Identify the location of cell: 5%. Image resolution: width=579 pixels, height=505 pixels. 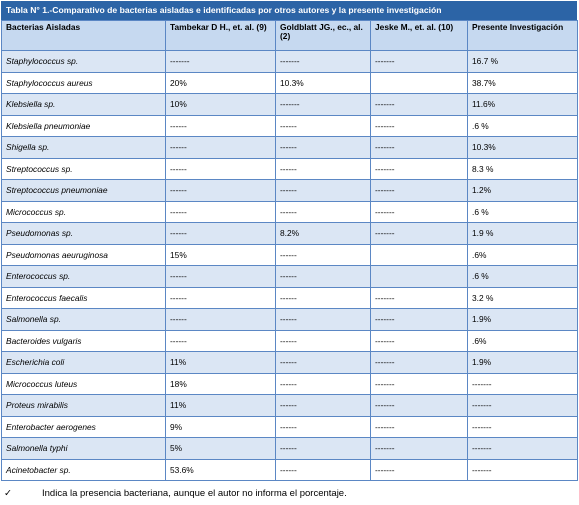
(220, 448).